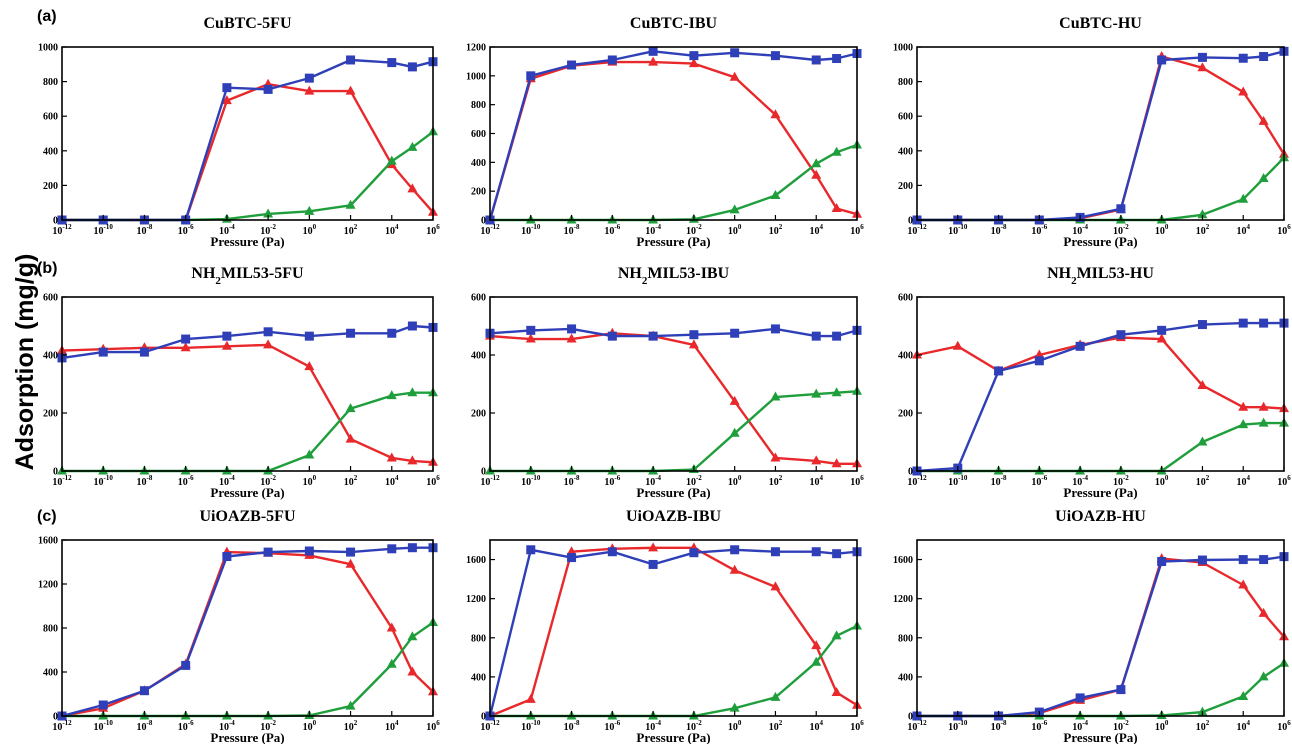  Describe the element at coordinates (248, 516) in the screenshot. I see `chart-title: UiOAZB-5FU` at that location.